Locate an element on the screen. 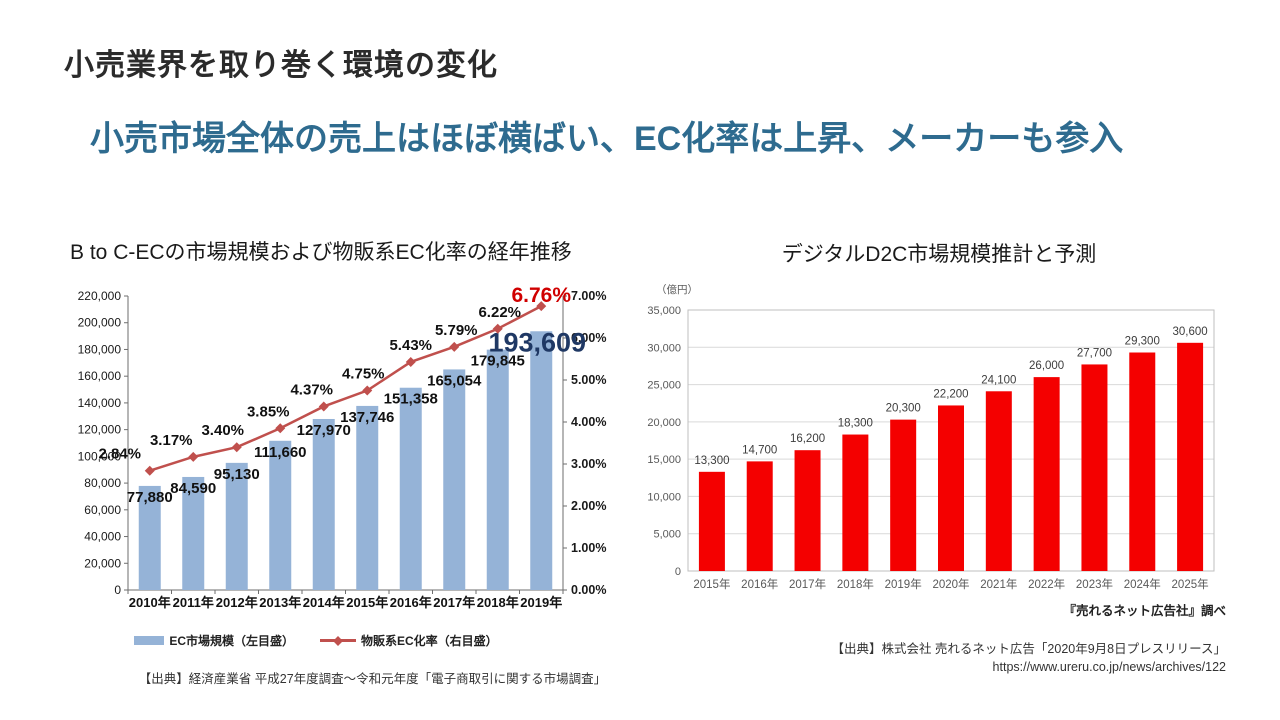 The image size is (1280, 720). svg-text: 18,300 is located at coordinates (855, 424).